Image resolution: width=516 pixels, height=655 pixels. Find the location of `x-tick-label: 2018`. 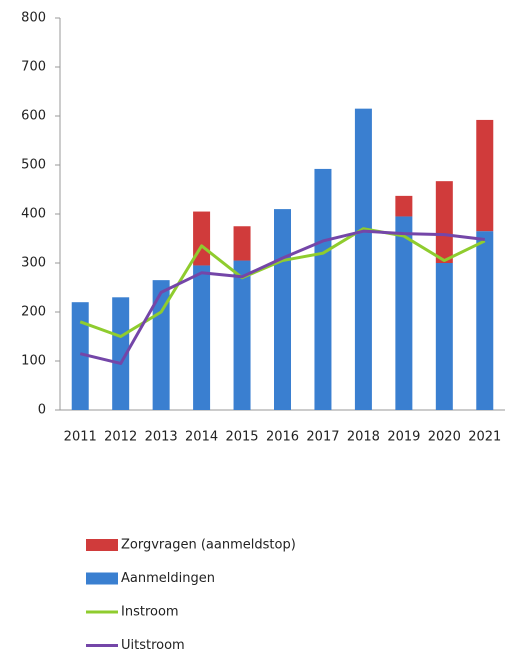

x-tick-label: 2018 is located at coordinates (363, 437).